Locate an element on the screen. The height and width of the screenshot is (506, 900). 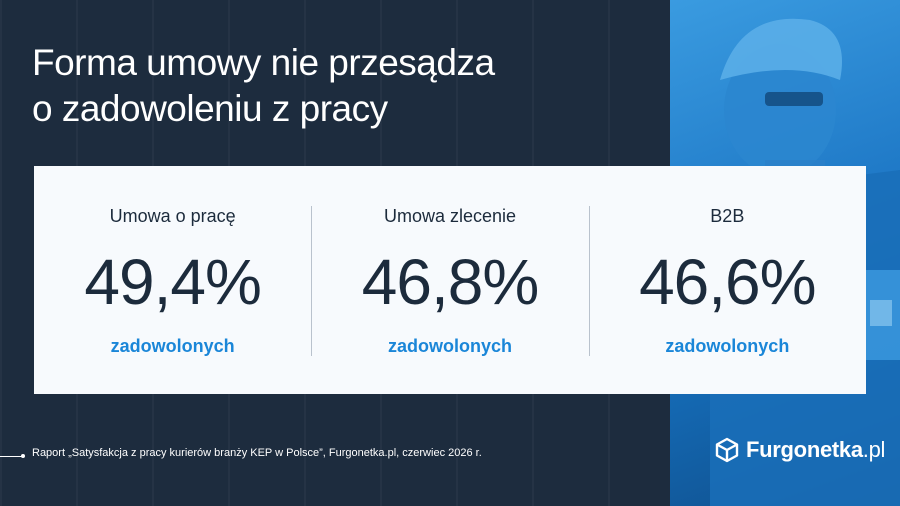
stat-label: B2B is located at coordinates (727, 216).